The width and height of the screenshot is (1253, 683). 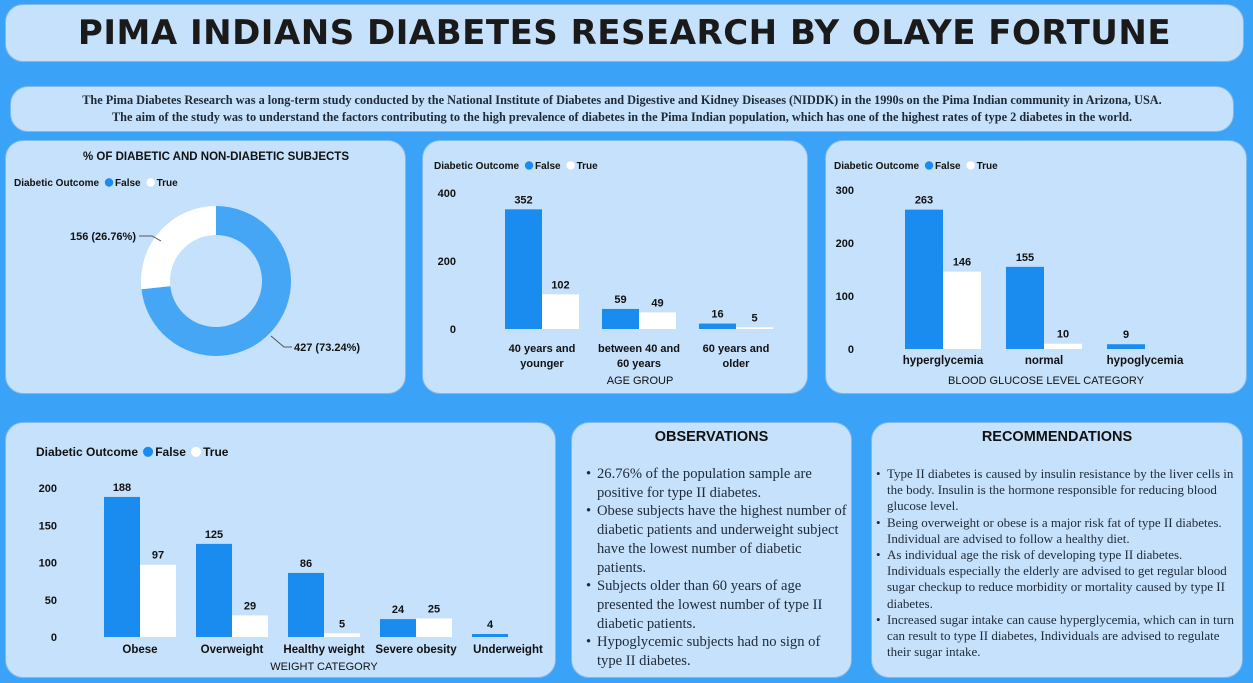 I want to click on data-label-false: 427 (73.24%), so click(x=327, y=348).